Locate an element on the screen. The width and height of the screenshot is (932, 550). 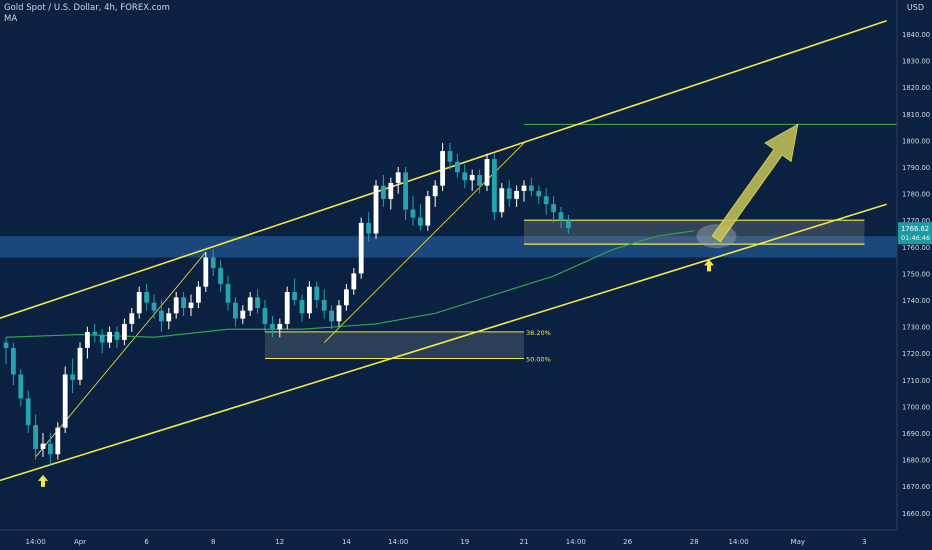
price-tick-label: 1830.00 is located at coordinates (916, 62).